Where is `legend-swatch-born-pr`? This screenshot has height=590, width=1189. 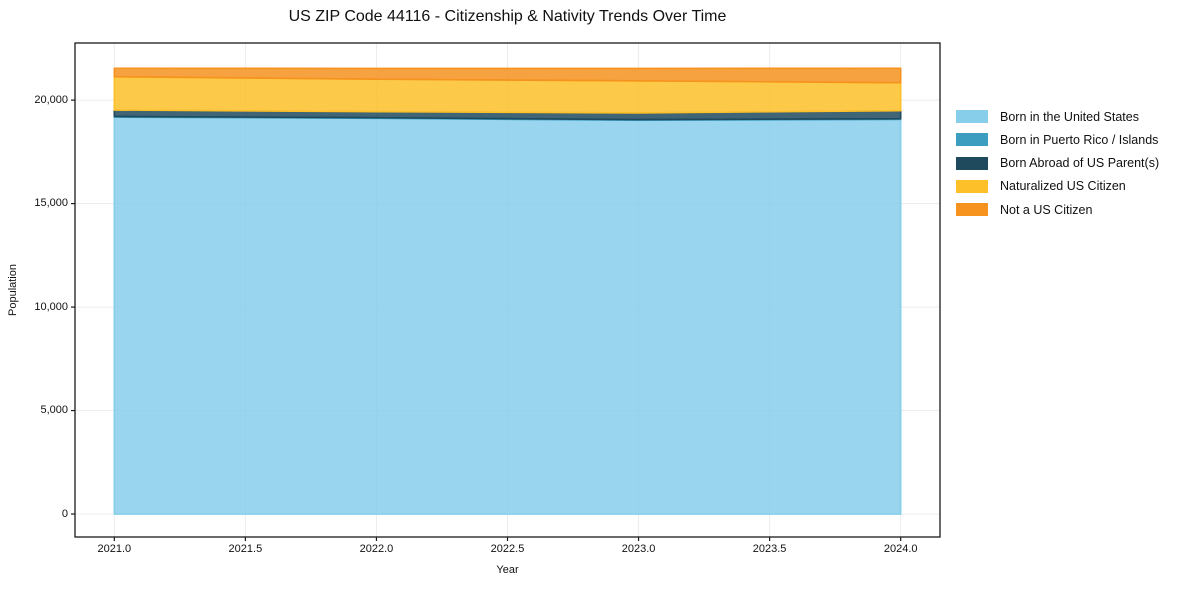
legend-swatch-born-pr is located at coordinates (972, 140).